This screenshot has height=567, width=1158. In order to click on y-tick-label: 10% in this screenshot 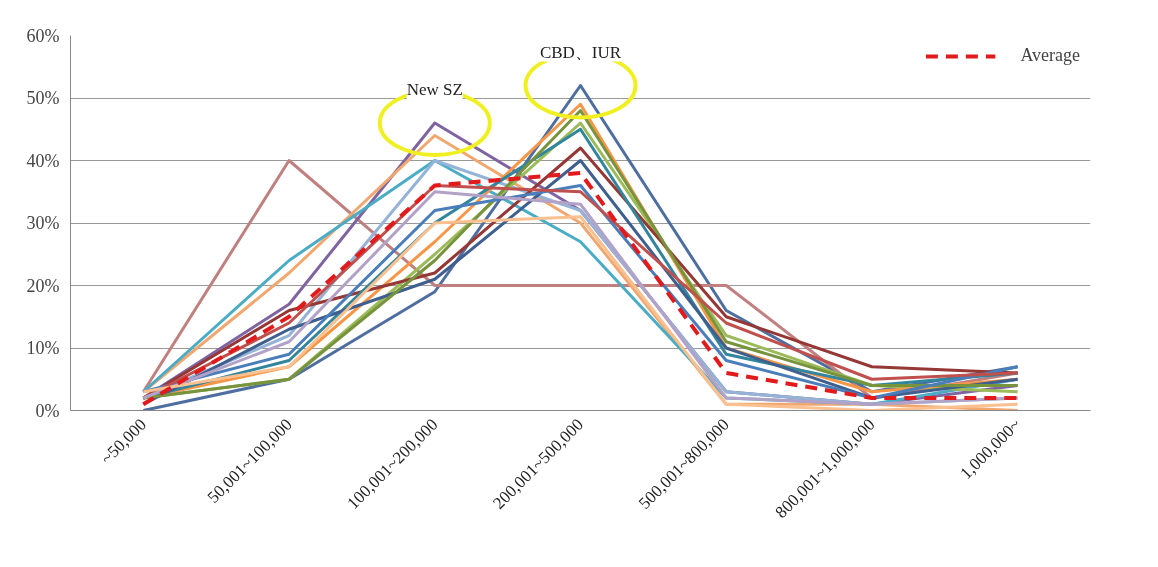, I will do `click(43, 348)`.